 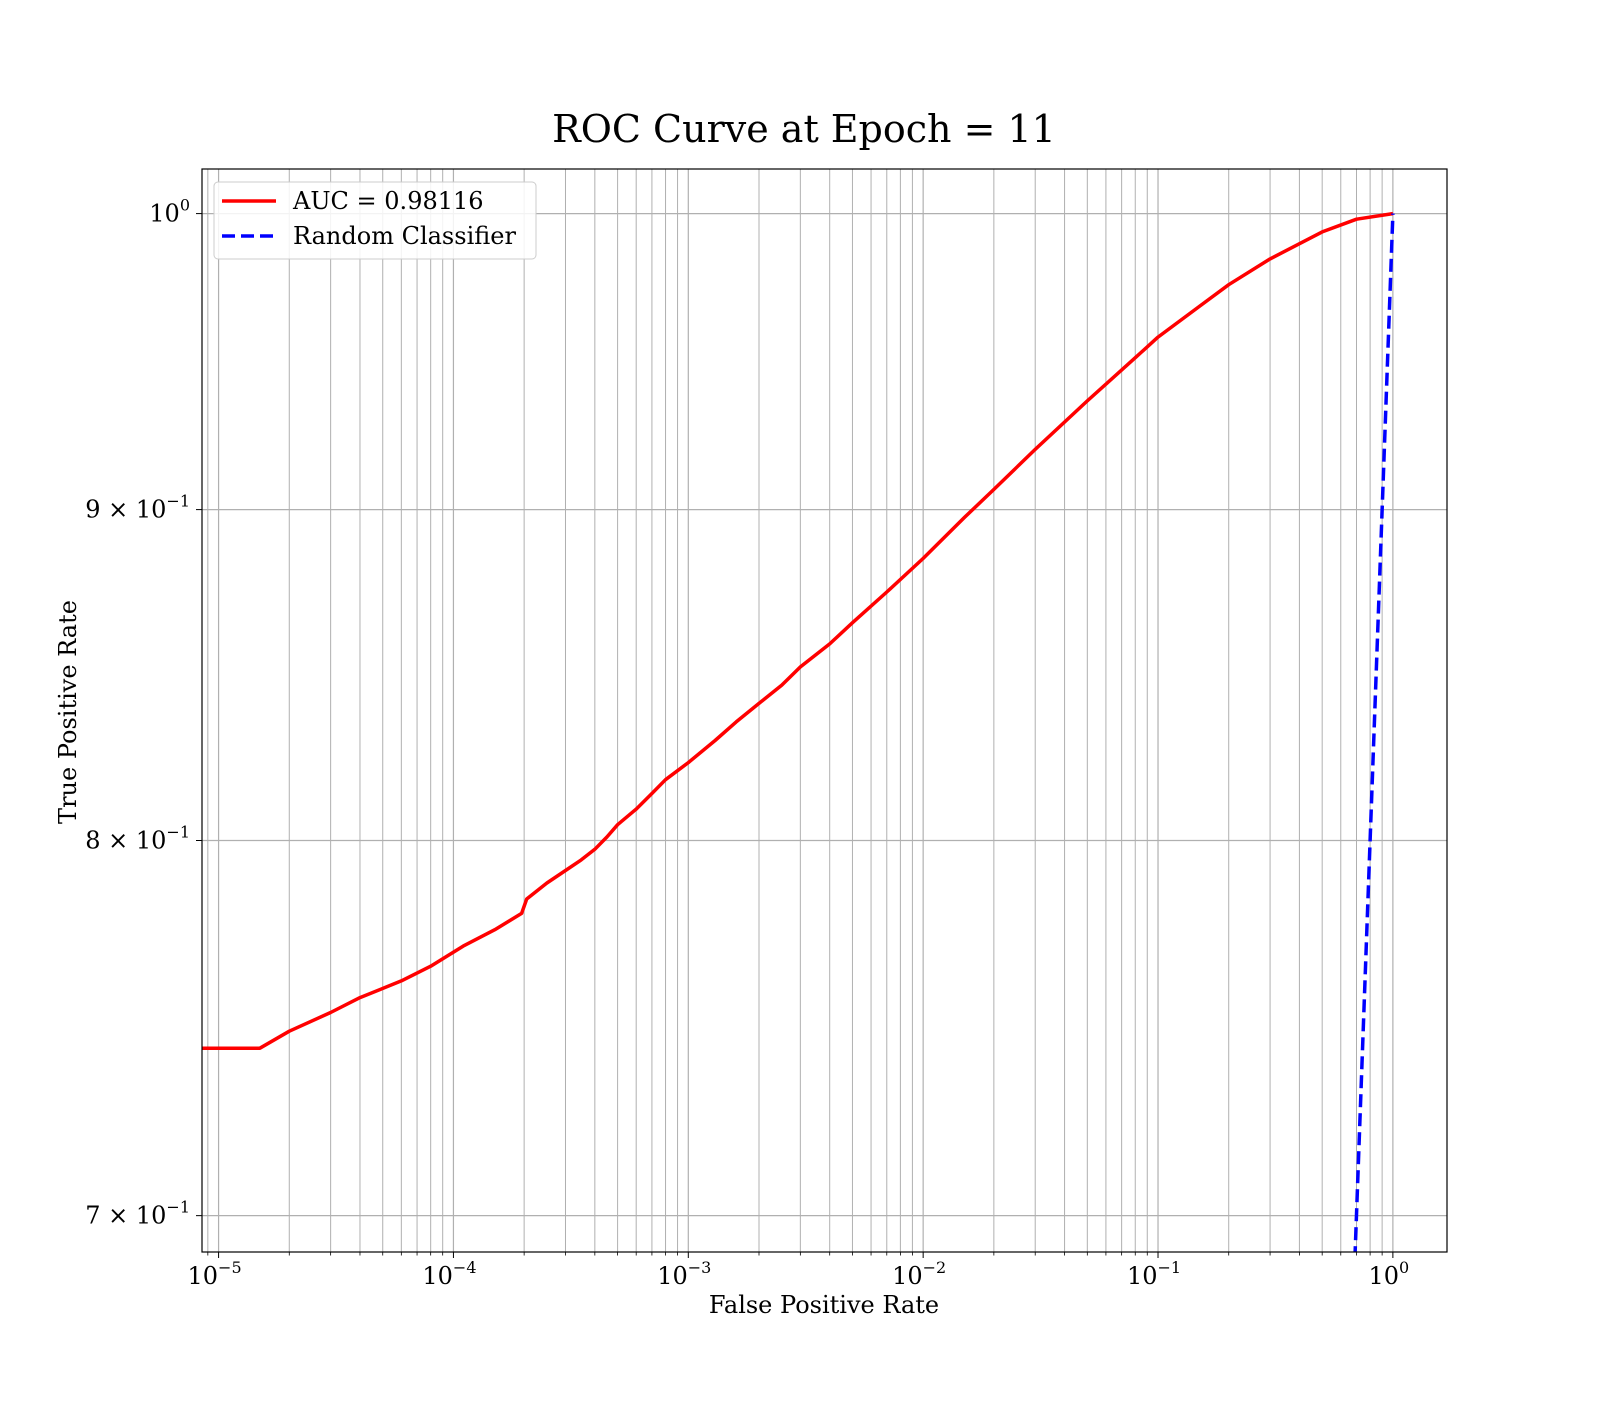 I want to click on legend: AUC = 0.98116 Random Classifier, so click(x=375, y=220).